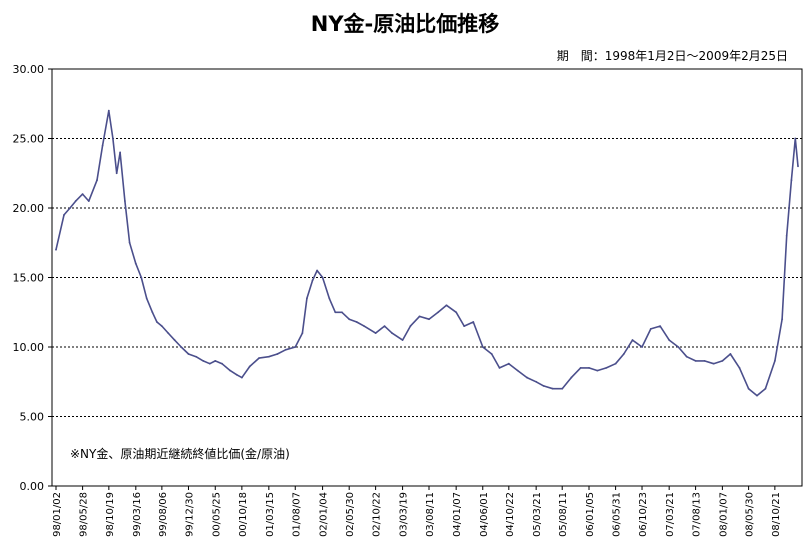  Describe the element at coordinates (404, 514) in the screenshot. I see `x-tick-label: 03/03/19` at that location.